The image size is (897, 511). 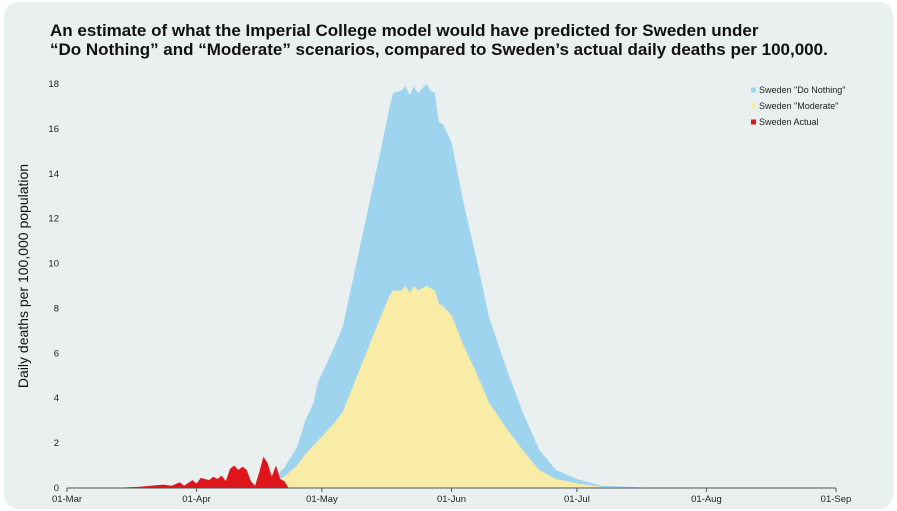 I want to click on y-tick-label: 8, so click(x=56, y=308).